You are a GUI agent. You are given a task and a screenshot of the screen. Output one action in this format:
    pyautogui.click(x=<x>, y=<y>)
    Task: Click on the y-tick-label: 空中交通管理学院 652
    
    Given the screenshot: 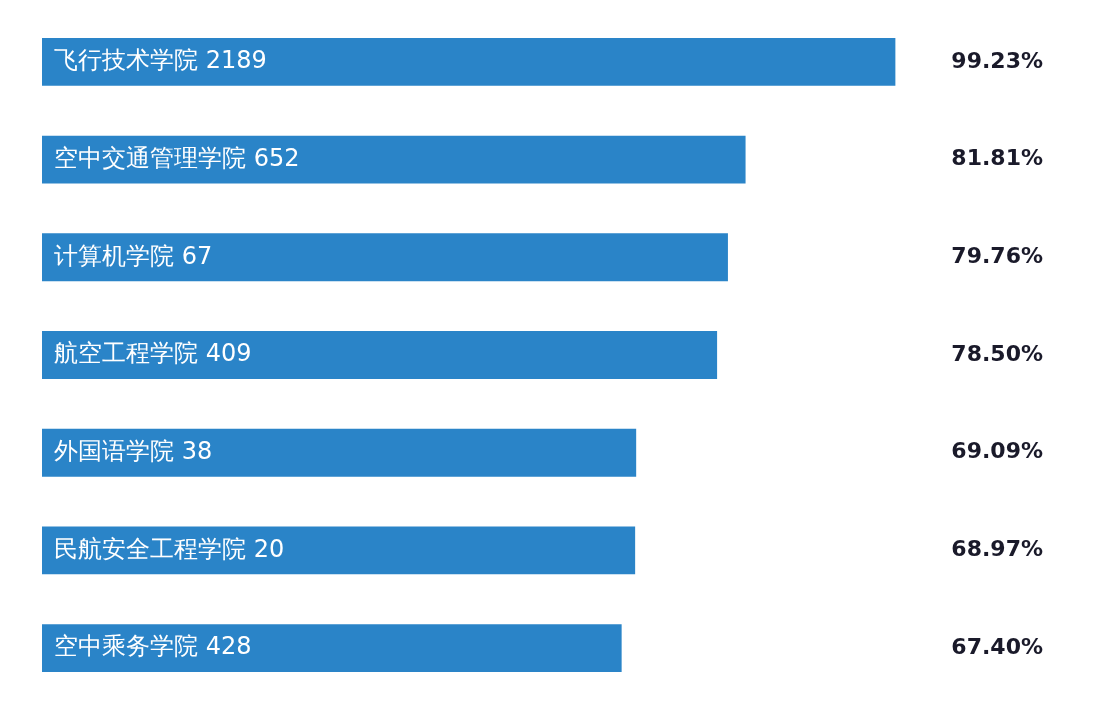 What is the action you would take?
    pyautogui.click(x=177, y=157)
    